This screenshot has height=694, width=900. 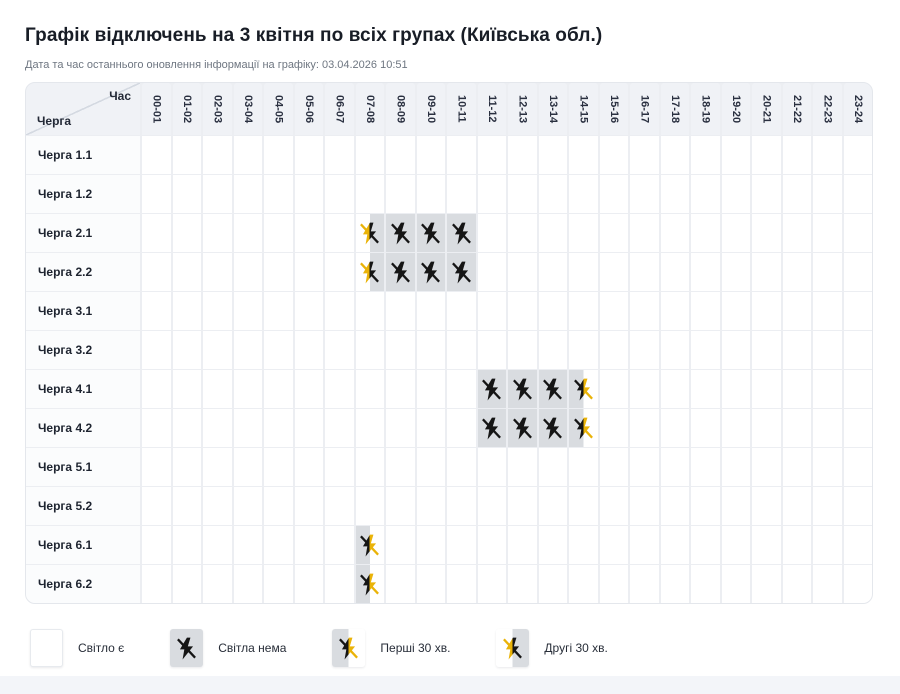 What do you see at coordinates (83, 584) in the screenshot?
I see `row-label: Черга 6.2` at bounding box center [83, 584].